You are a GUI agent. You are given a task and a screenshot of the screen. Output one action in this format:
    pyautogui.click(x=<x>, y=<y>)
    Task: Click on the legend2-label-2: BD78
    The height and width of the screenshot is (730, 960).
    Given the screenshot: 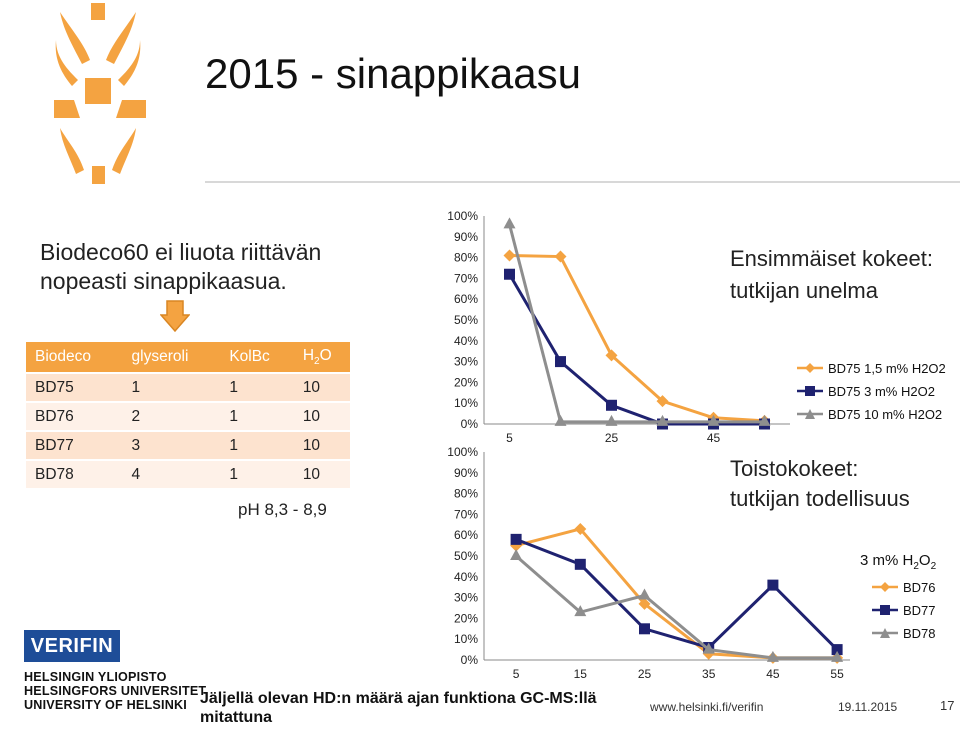 What is the action you would take?
    pyautogui.click(x=919, y=633)
    